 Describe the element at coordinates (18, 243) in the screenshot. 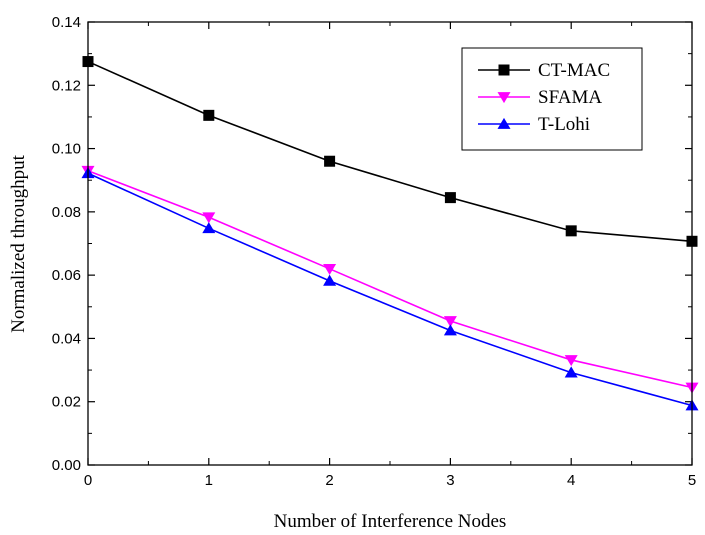

I see `y-axis-title: Normalized throughput` at that location.